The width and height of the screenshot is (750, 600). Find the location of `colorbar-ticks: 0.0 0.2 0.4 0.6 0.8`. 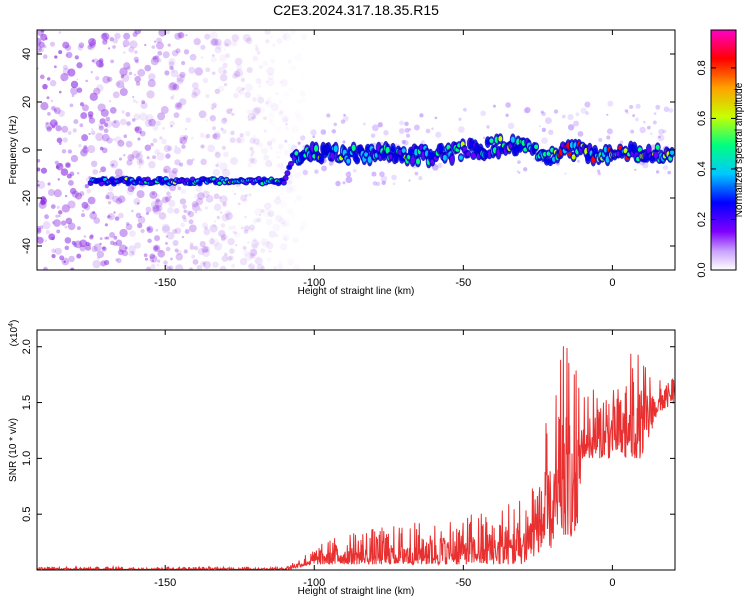

colorbar-ticks: 0.0 0.2 0.4 0.6 0.8 is located at coordinates (716, 169).